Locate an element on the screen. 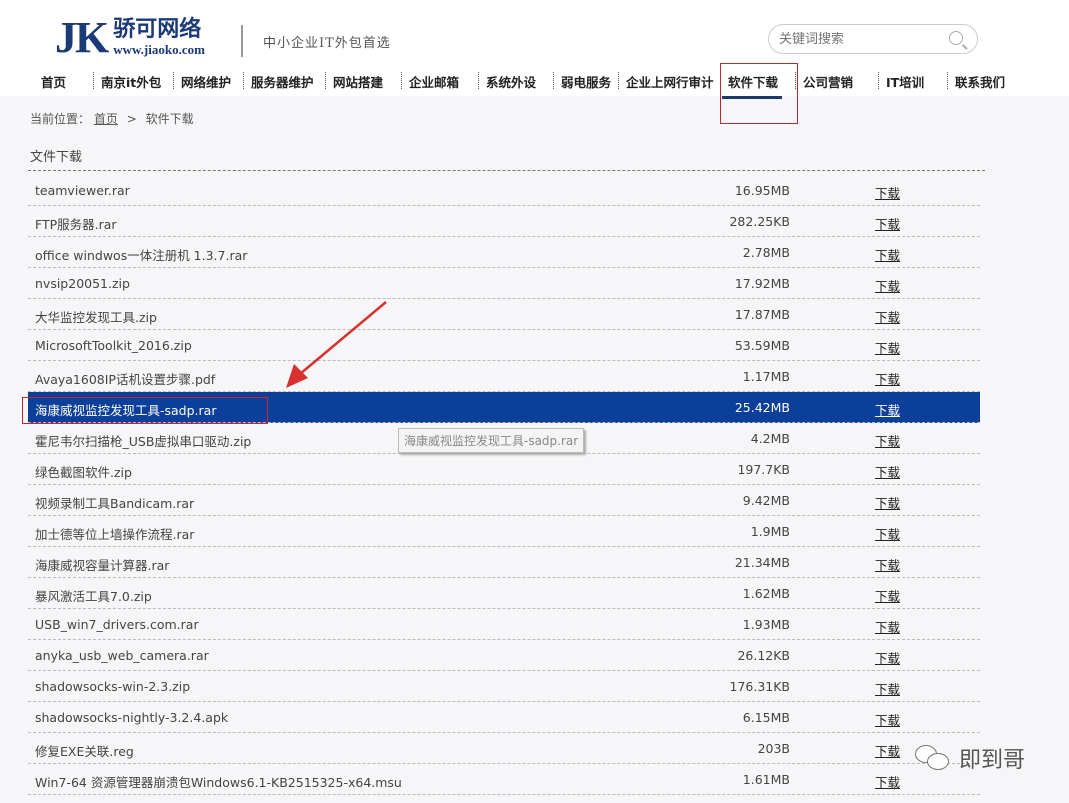 The width and height of the screenshot is (1069, 803). nav-item: 首页 is located at coordinates (54, 82).